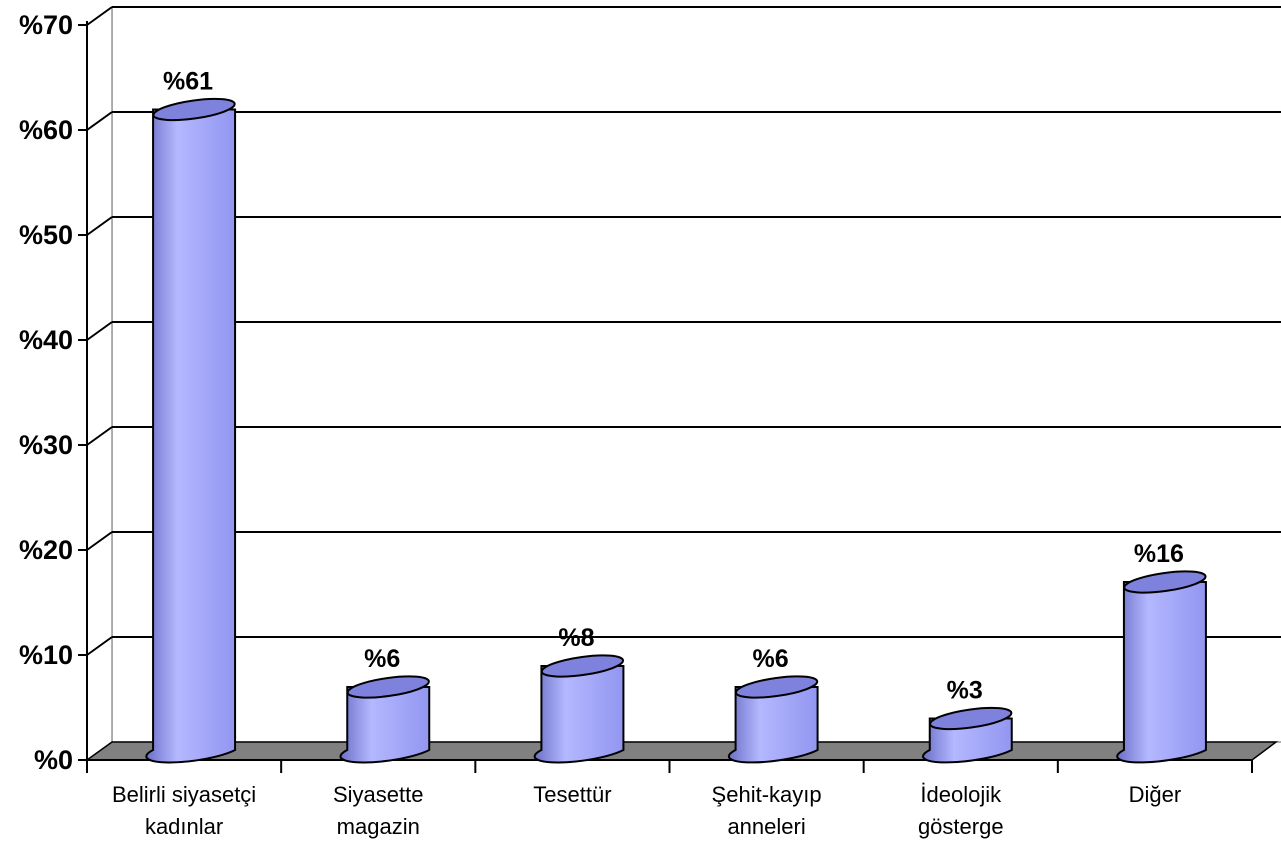 The height and width of the screenshot is (845, 1281). Describe the element at coordinates (378, 810) in the screenshot. I see `x-tick-label: Siyasette magazin` at that location.